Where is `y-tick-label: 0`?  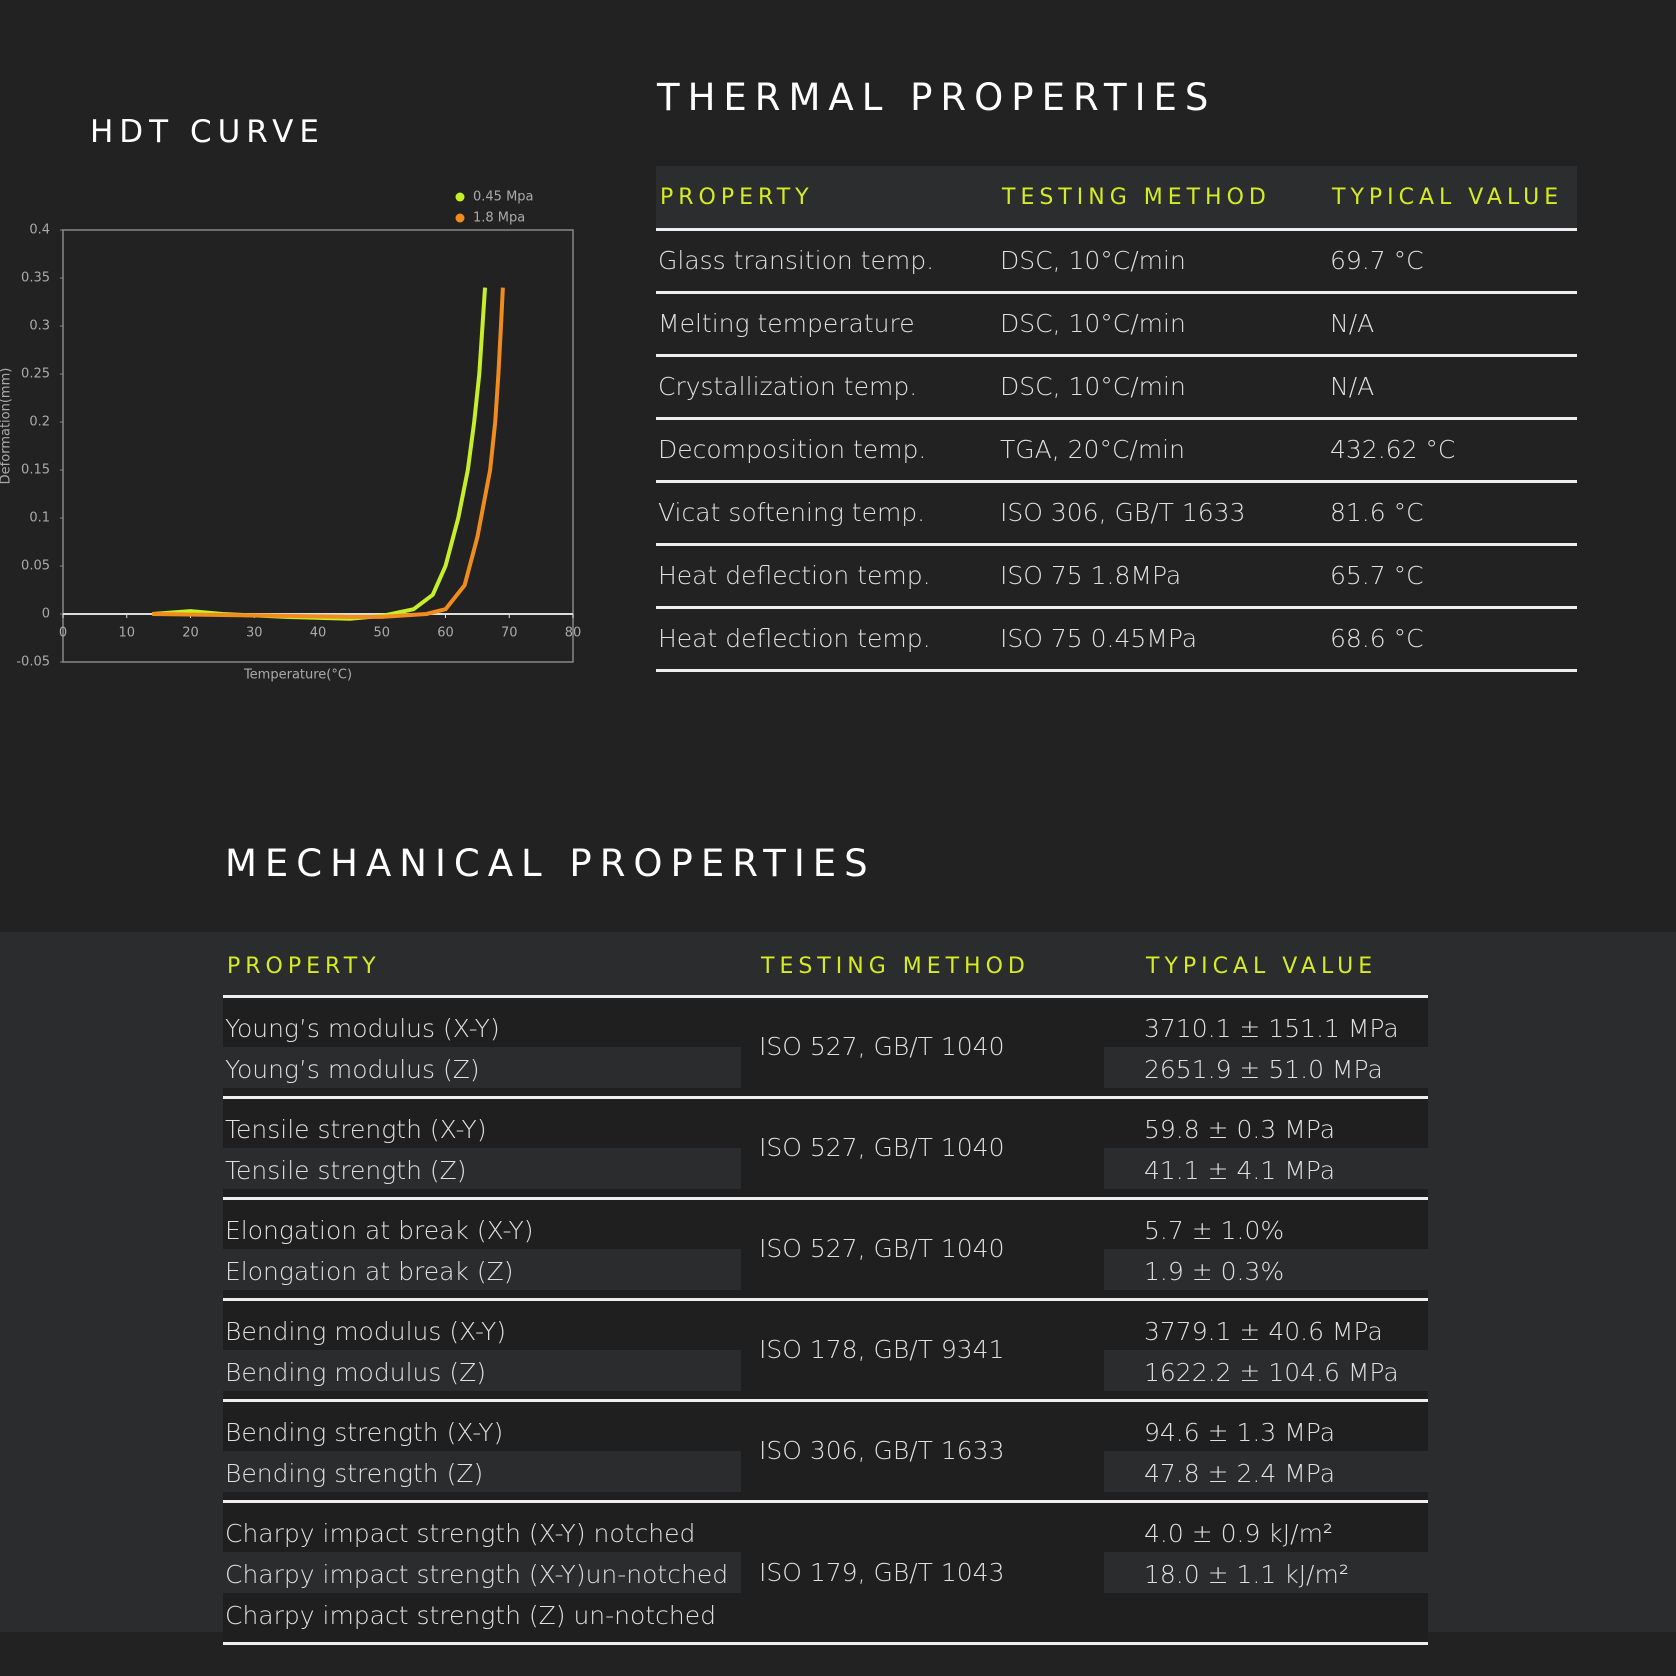
y-tick-label: 0 is located at coordinates (46, 614).